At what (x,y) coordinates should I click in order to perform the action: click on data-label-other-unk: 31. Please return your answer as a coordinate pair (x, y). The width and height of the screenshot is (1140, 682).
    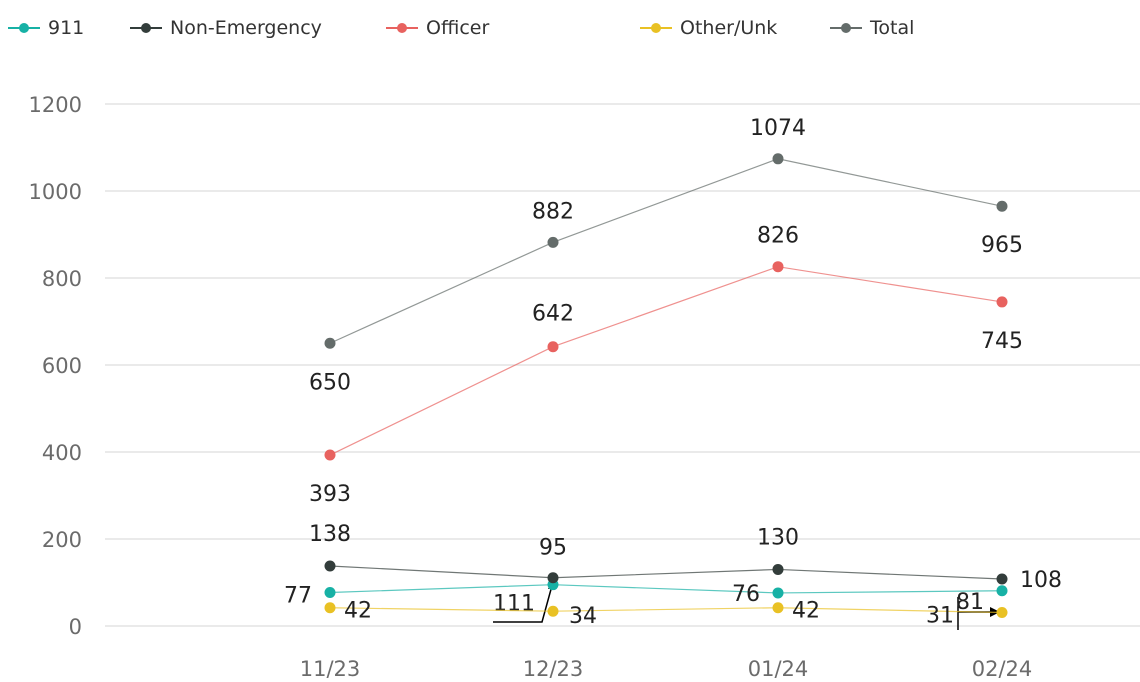
    Looking at the image, I should click on (940, 616).